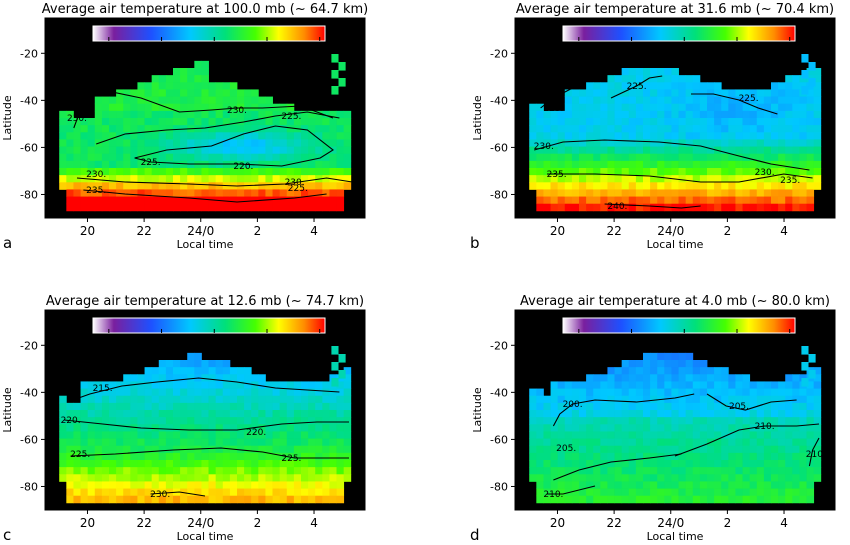  What do you see at coordinates (617, 467) in the screenshot?
I see `contour-line` at bounding box center [617, 467].